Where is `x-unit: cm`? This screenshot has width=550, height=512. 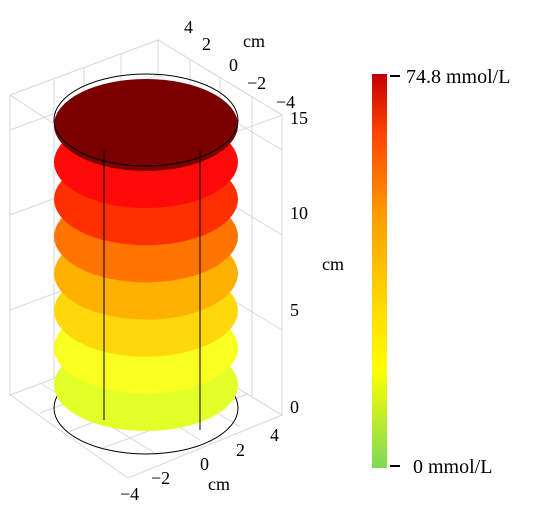 x-unit: cm is located at coordinates (219, 484).